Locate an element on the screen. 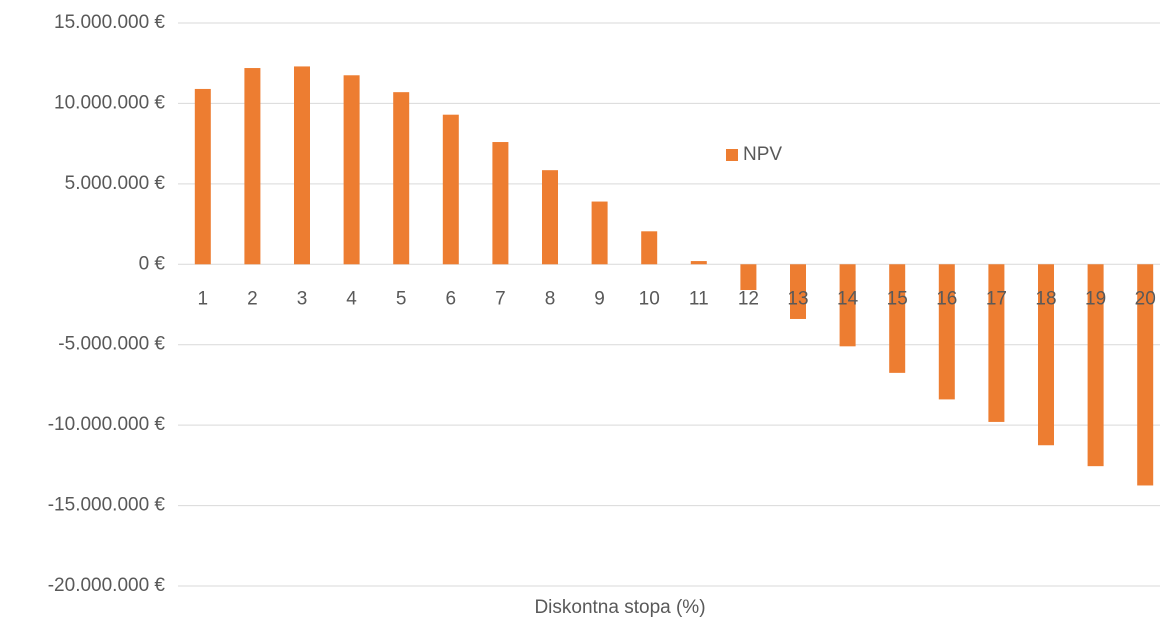 The image size is (1160, 621). x-axis-label: Diskontna stopa (%) is located at coordinates (619, 607).